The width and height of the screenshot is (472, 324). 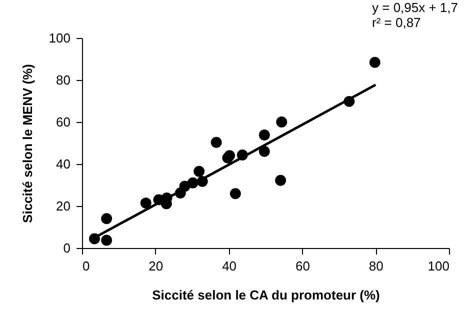 I want to click on y-tick-label: 100, so click(x=59, y=38).